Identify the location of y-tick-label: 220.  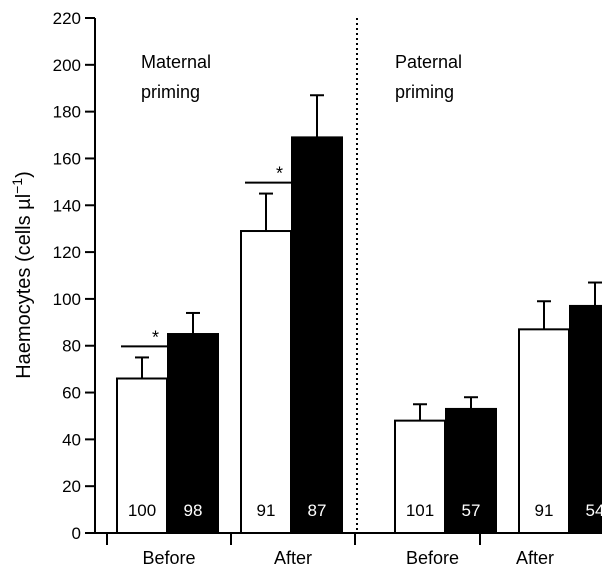
(67, 18).